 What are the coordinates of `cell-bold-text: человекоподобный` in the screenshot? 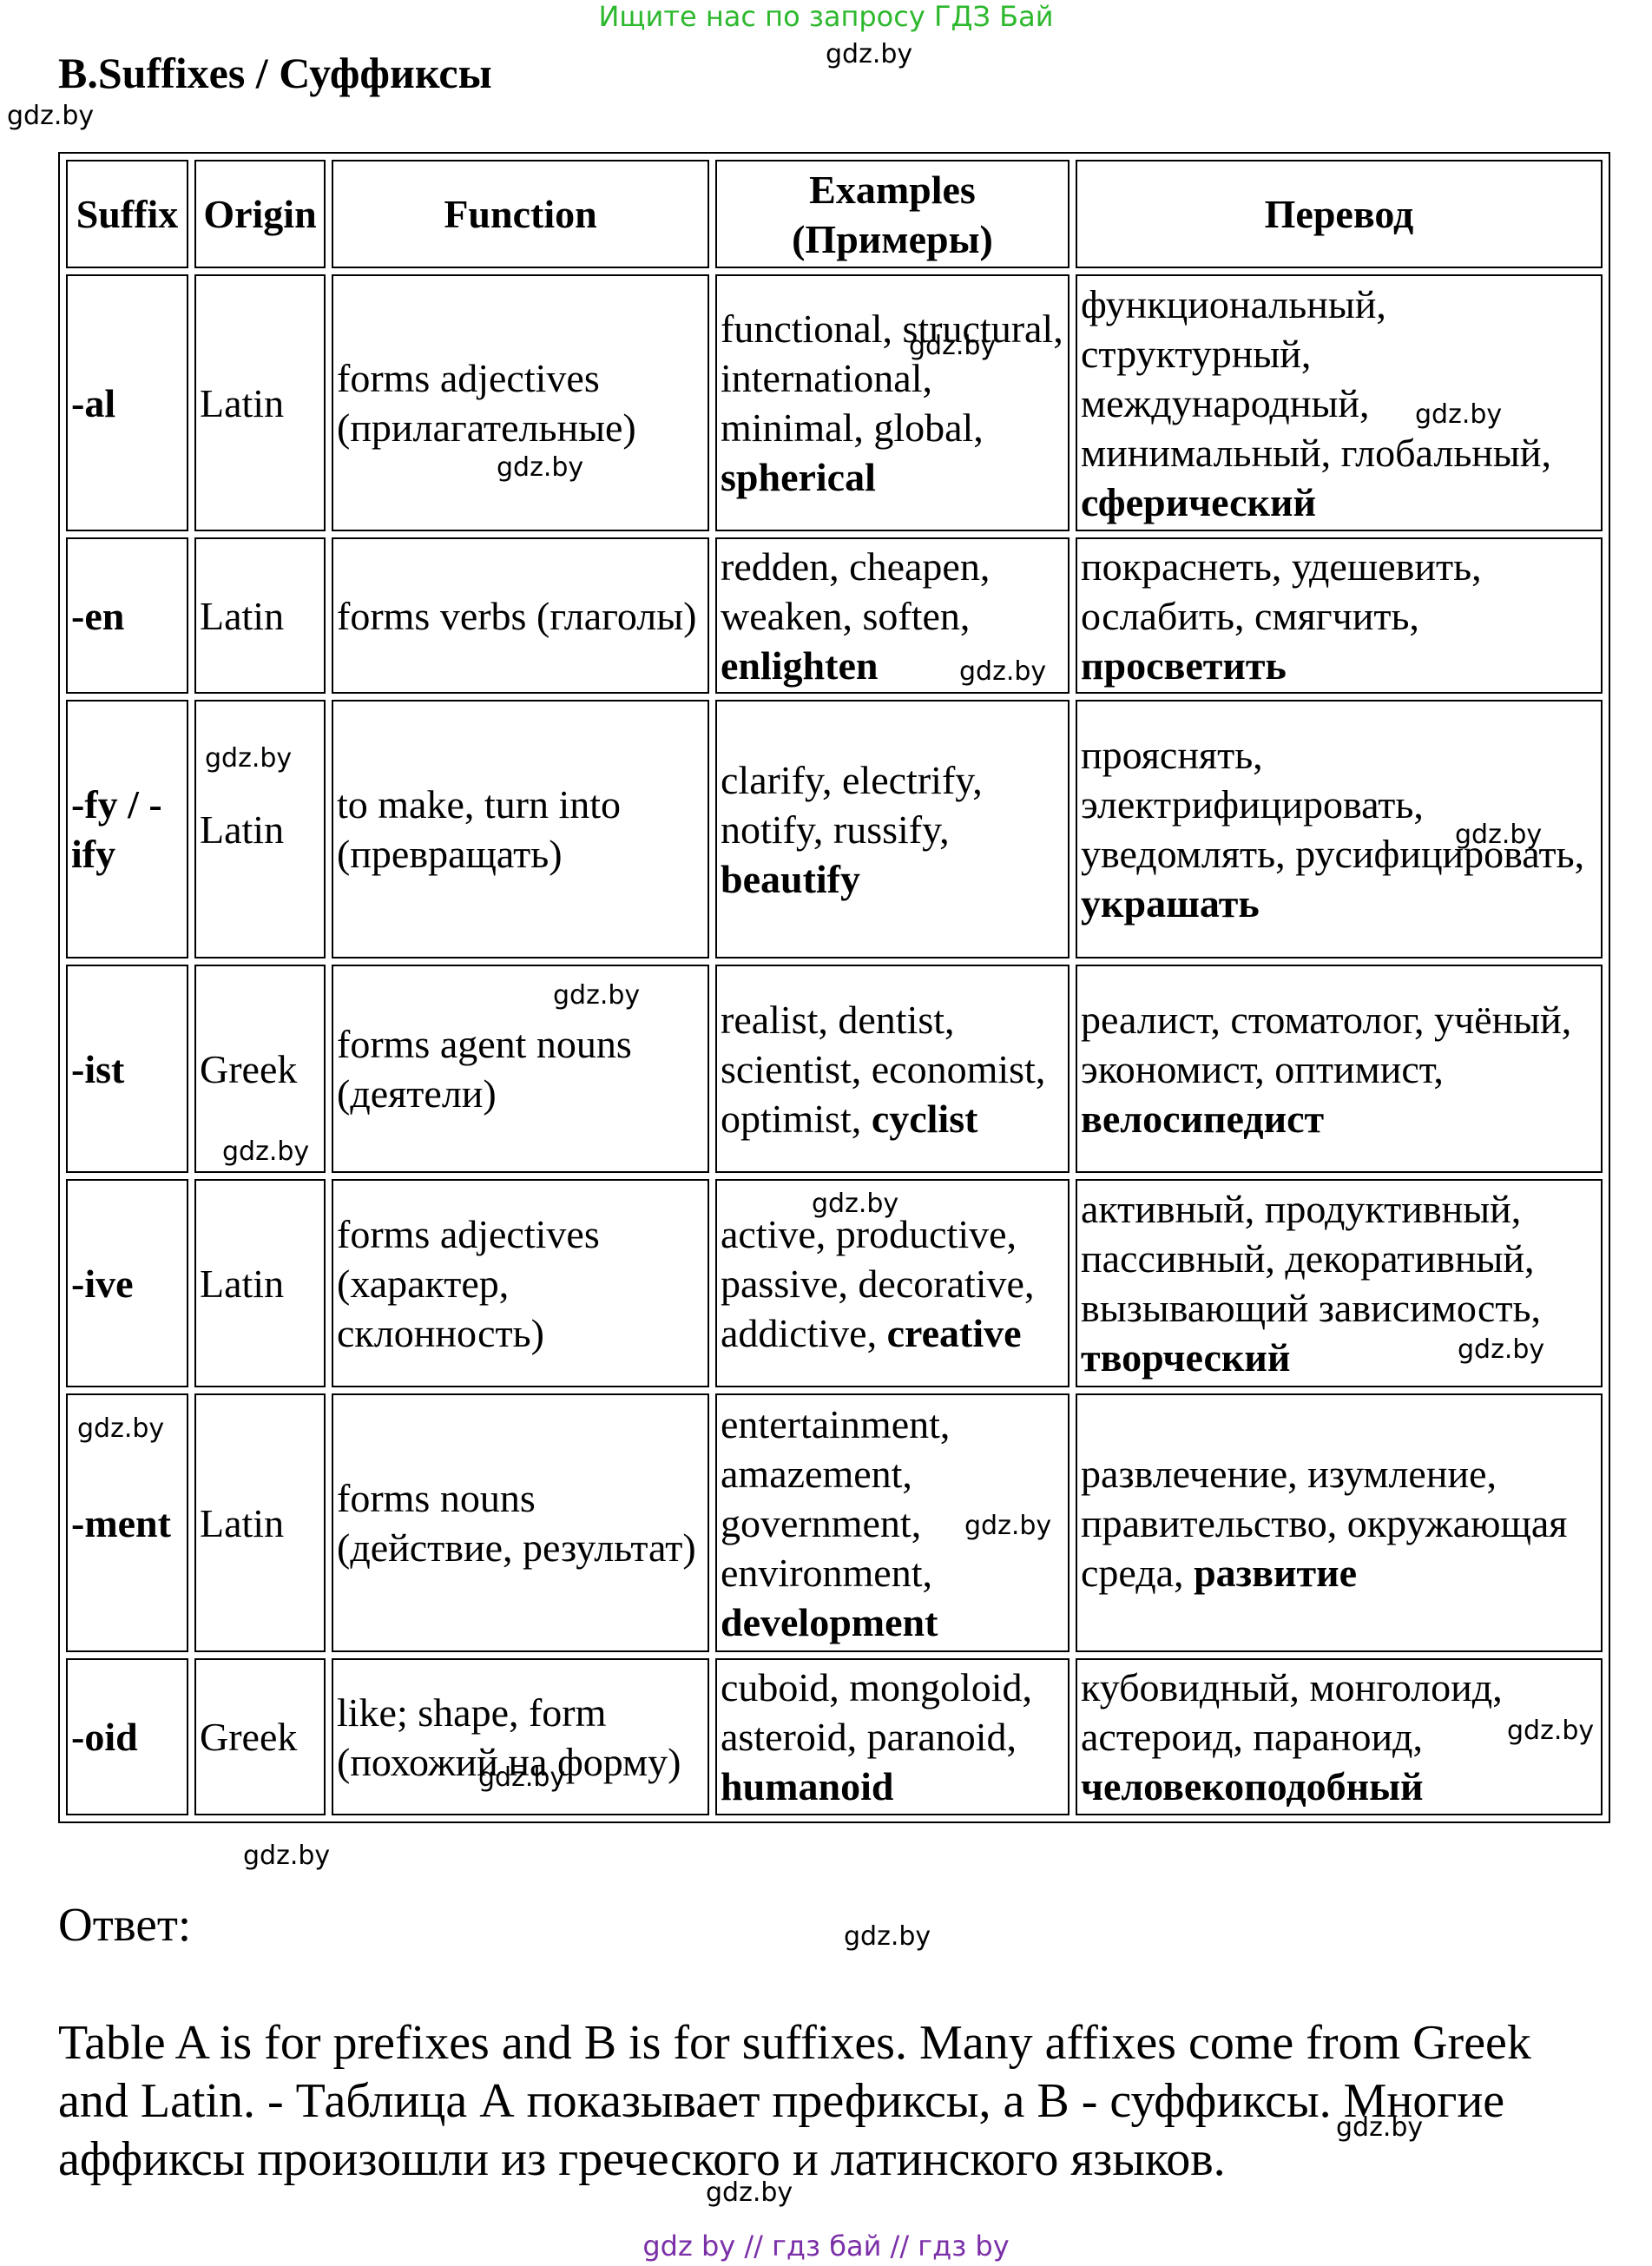 It's located at (1252, 1786).